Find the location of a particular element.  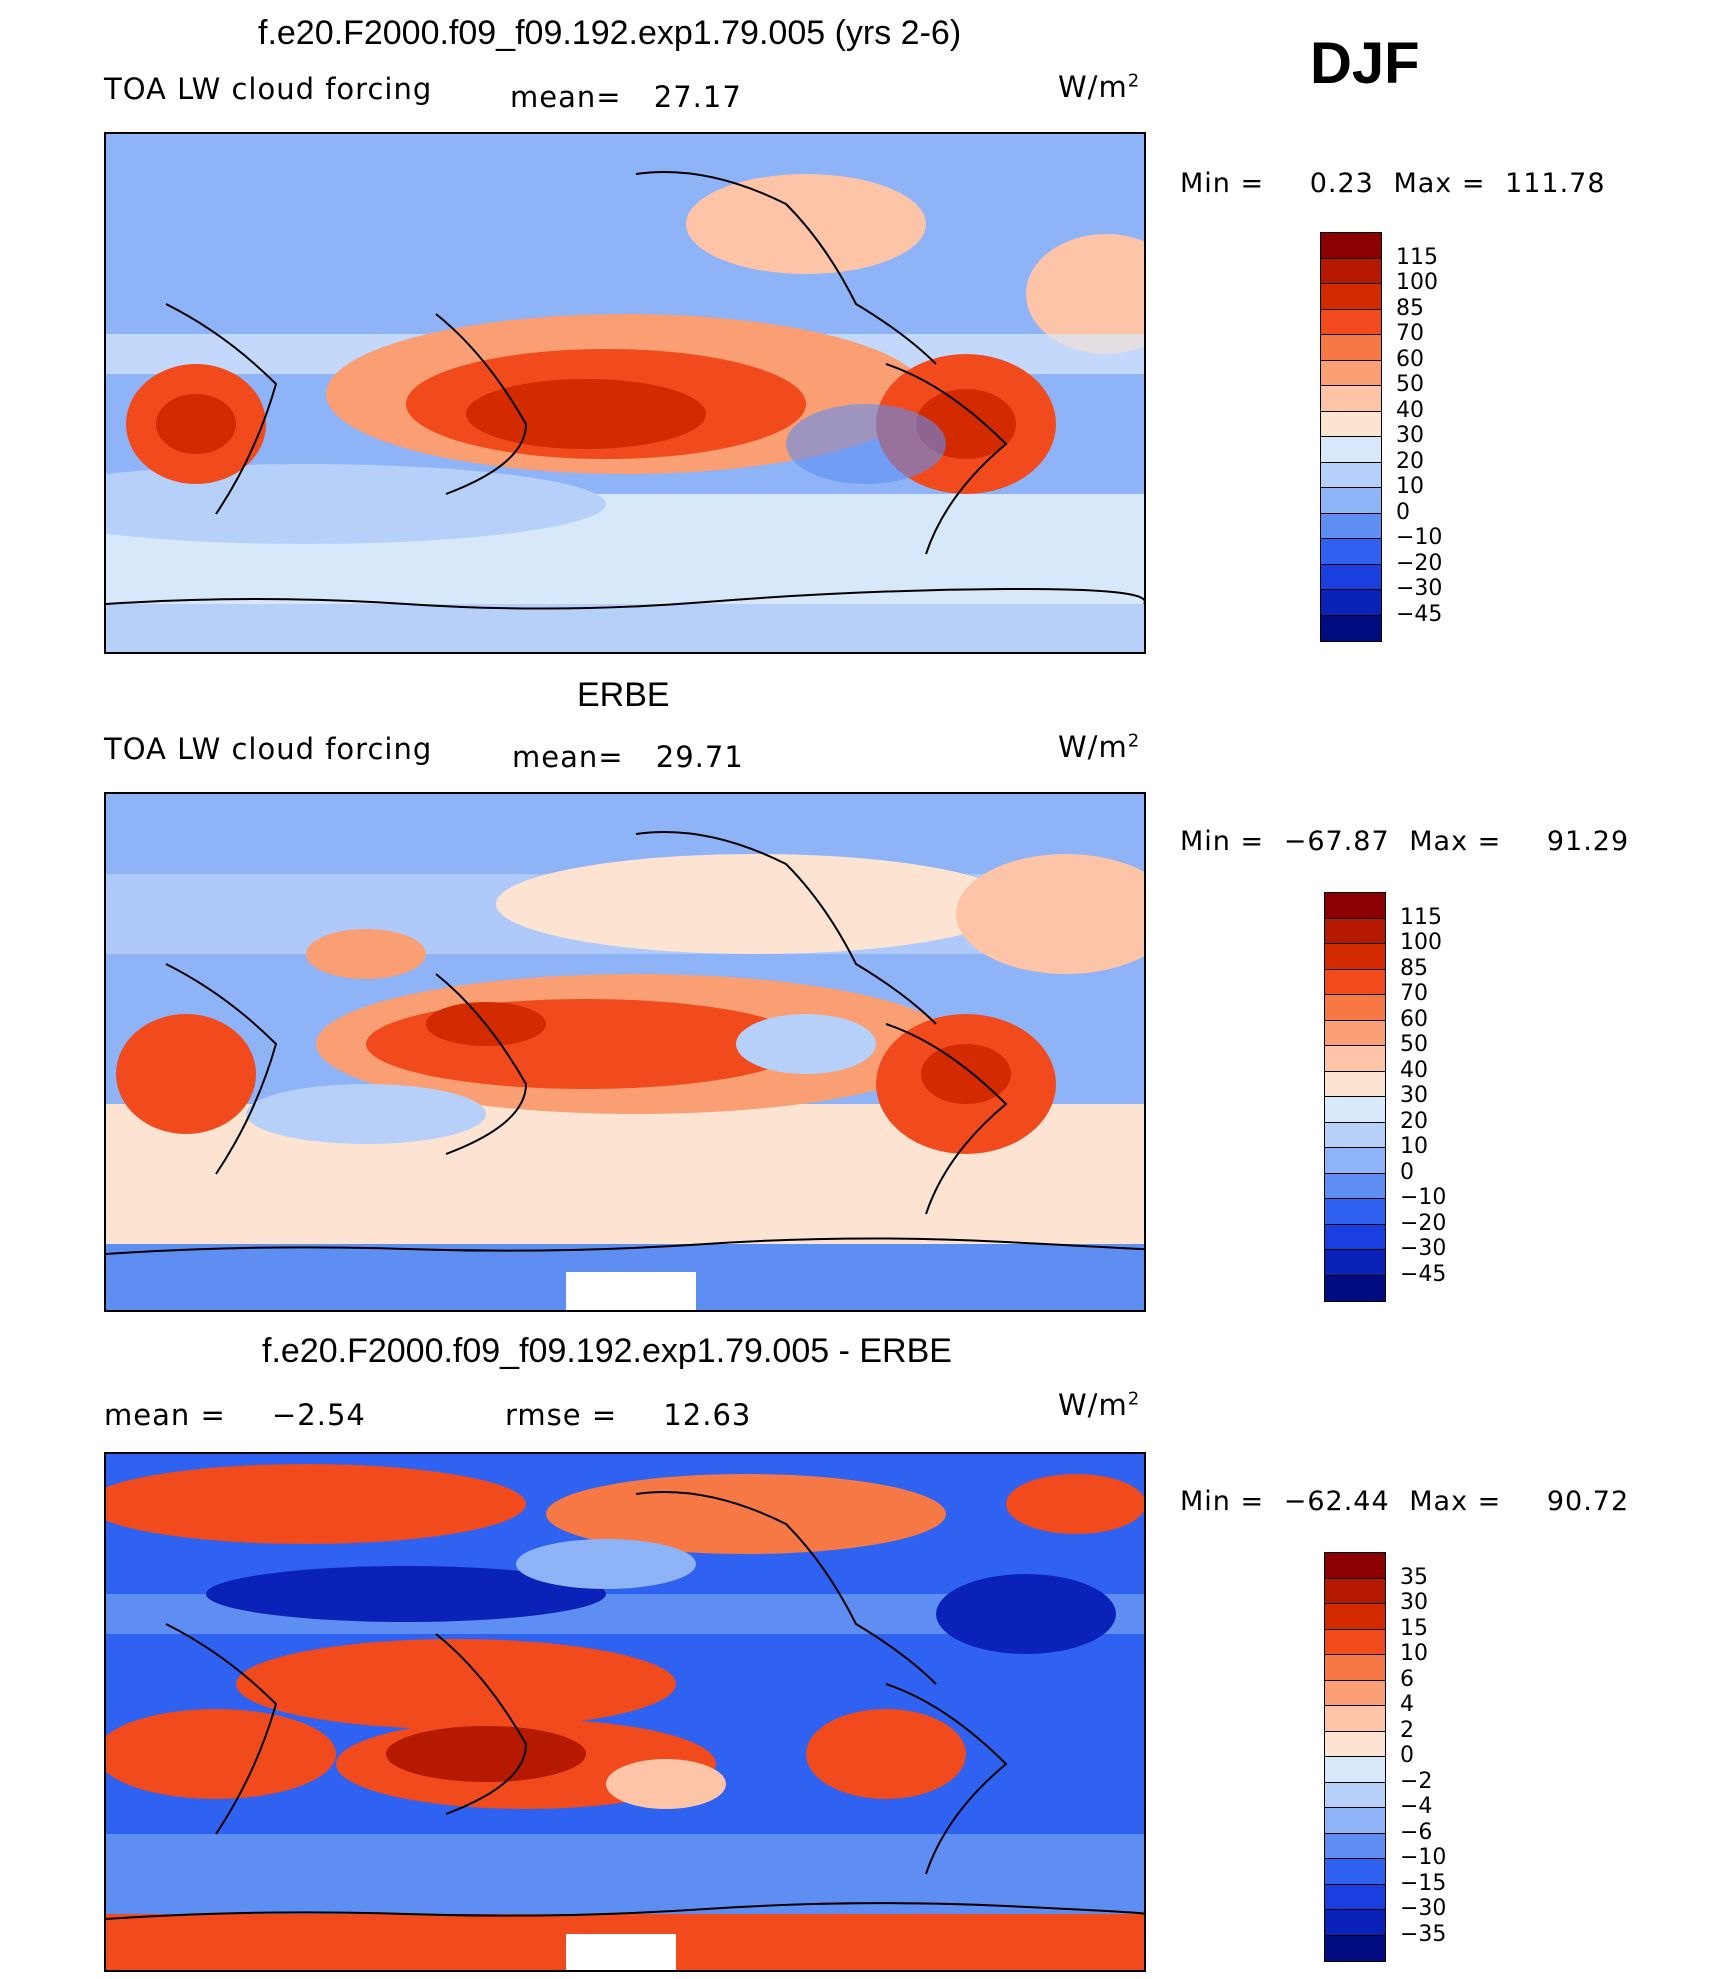

colorbar-level-label: −20 is located at coordinates (1423, 1223).